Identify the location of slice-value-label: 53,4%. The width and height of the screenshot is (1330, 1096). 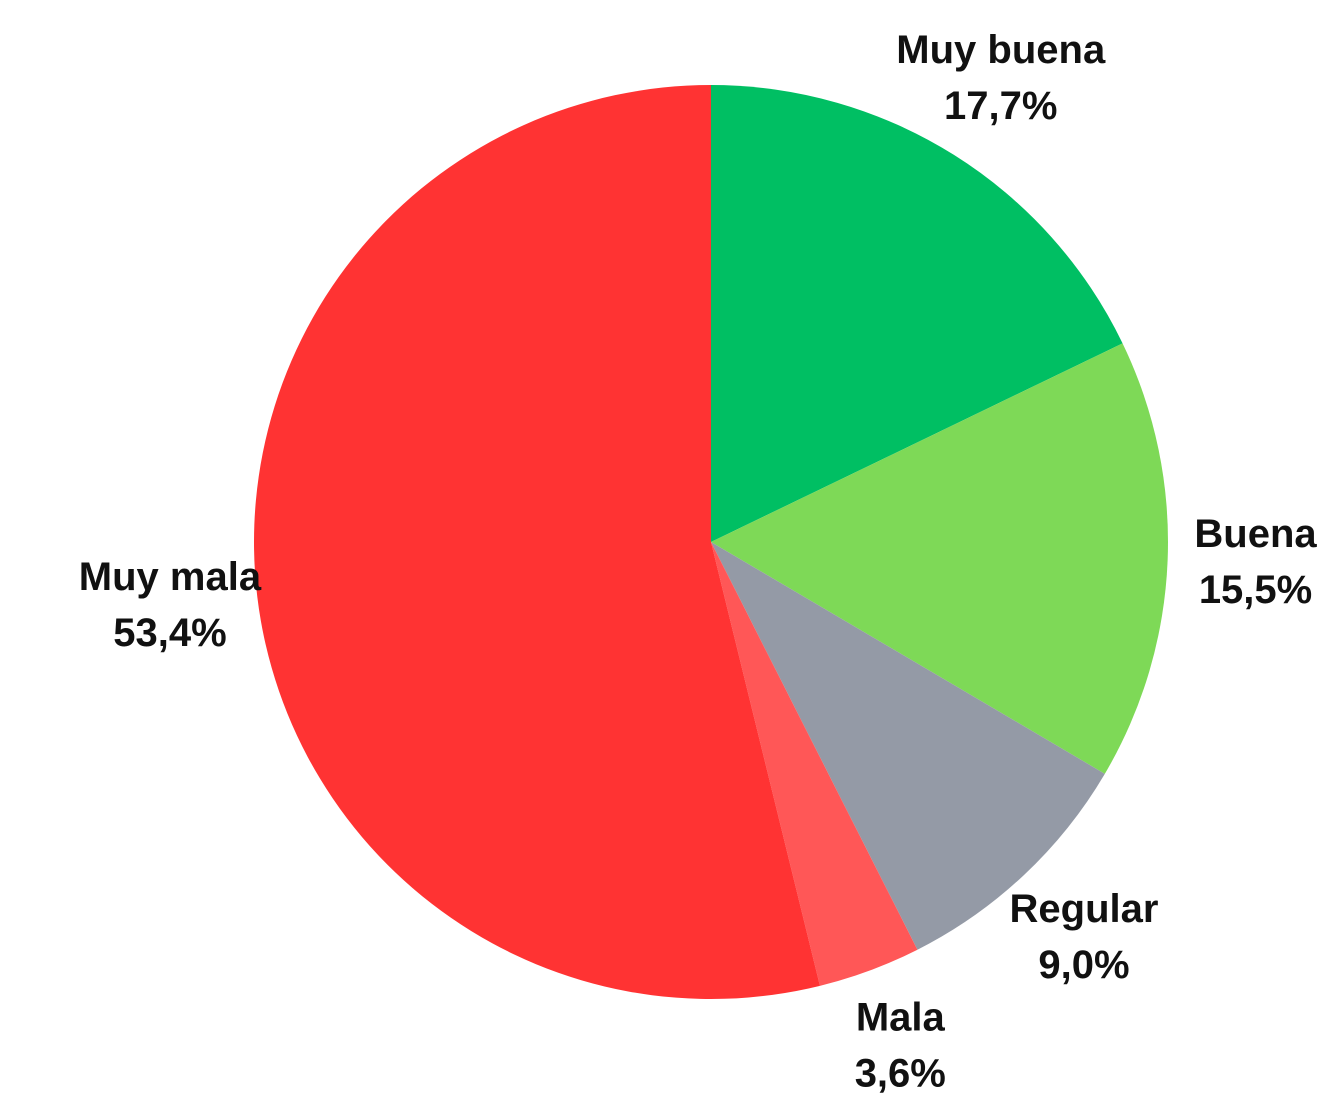
(169, 633).